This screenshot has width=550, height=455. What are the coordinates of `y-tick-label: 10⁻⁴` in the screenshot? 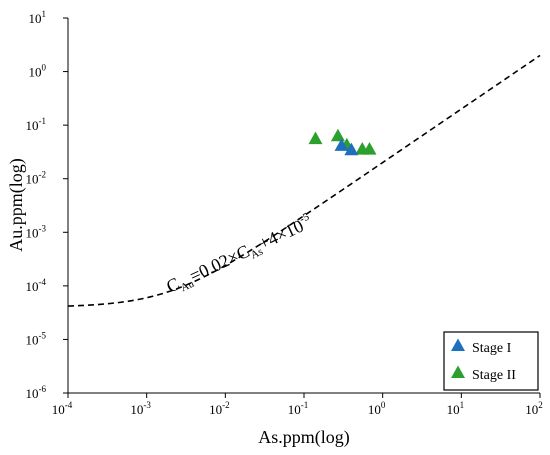 It's located at (36, 285).